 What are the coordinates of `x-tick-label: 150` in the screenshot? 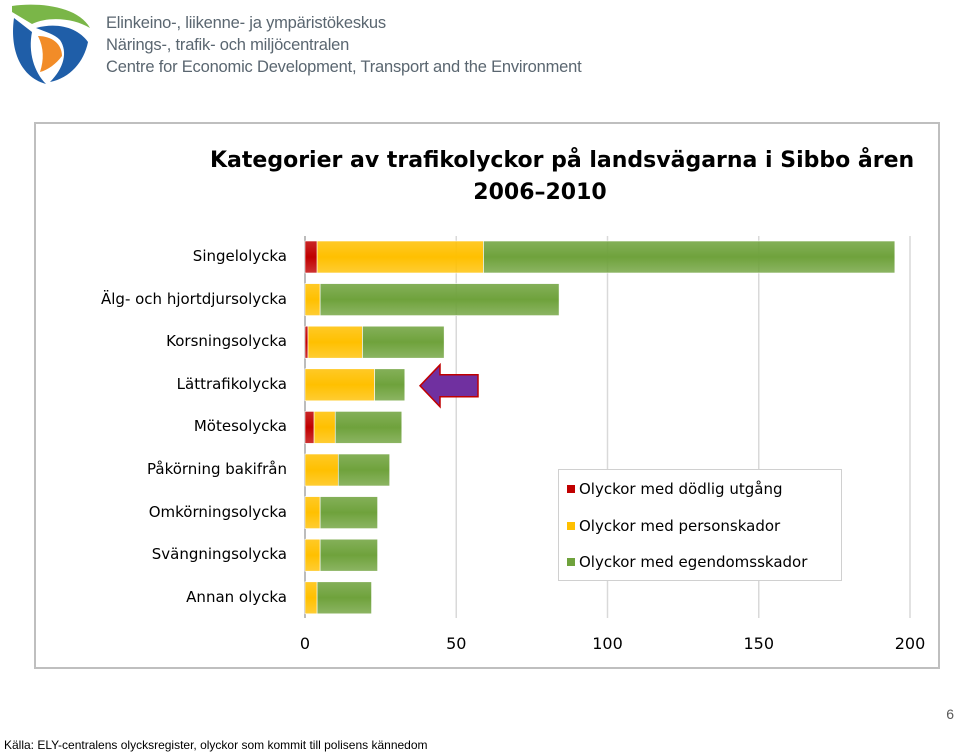 It's located at (759, 643).